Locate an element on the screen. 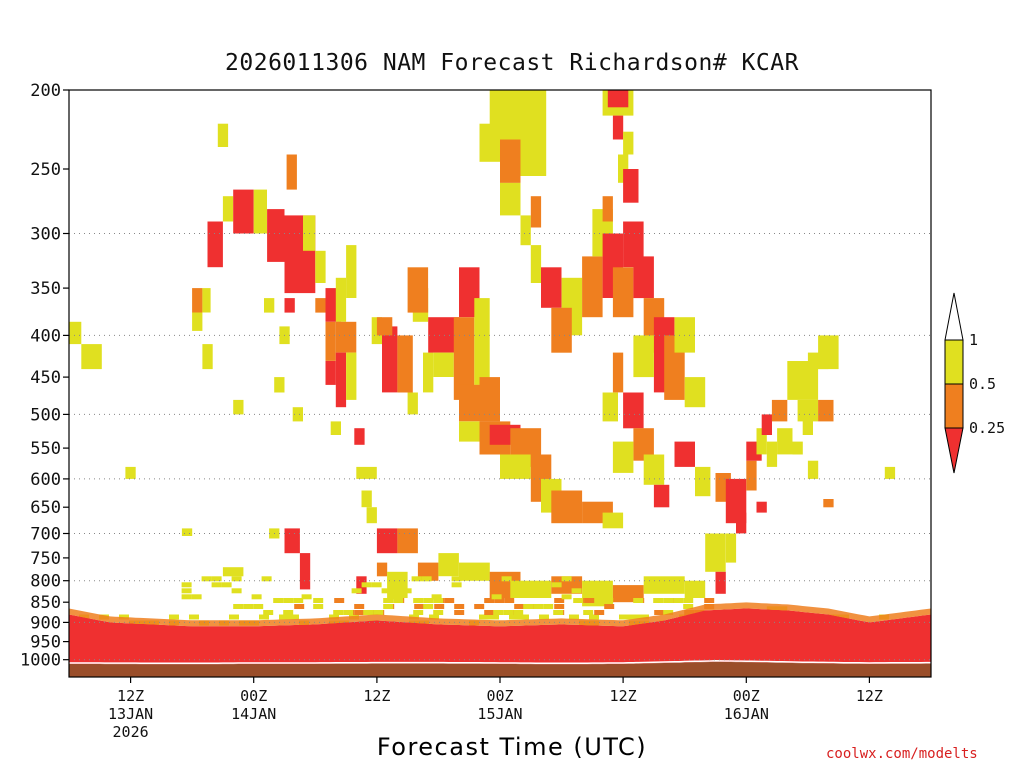 The height and width of the screenshot is (768, 1024). x-tick-label: 12Z is located at coordinates (623, 696).